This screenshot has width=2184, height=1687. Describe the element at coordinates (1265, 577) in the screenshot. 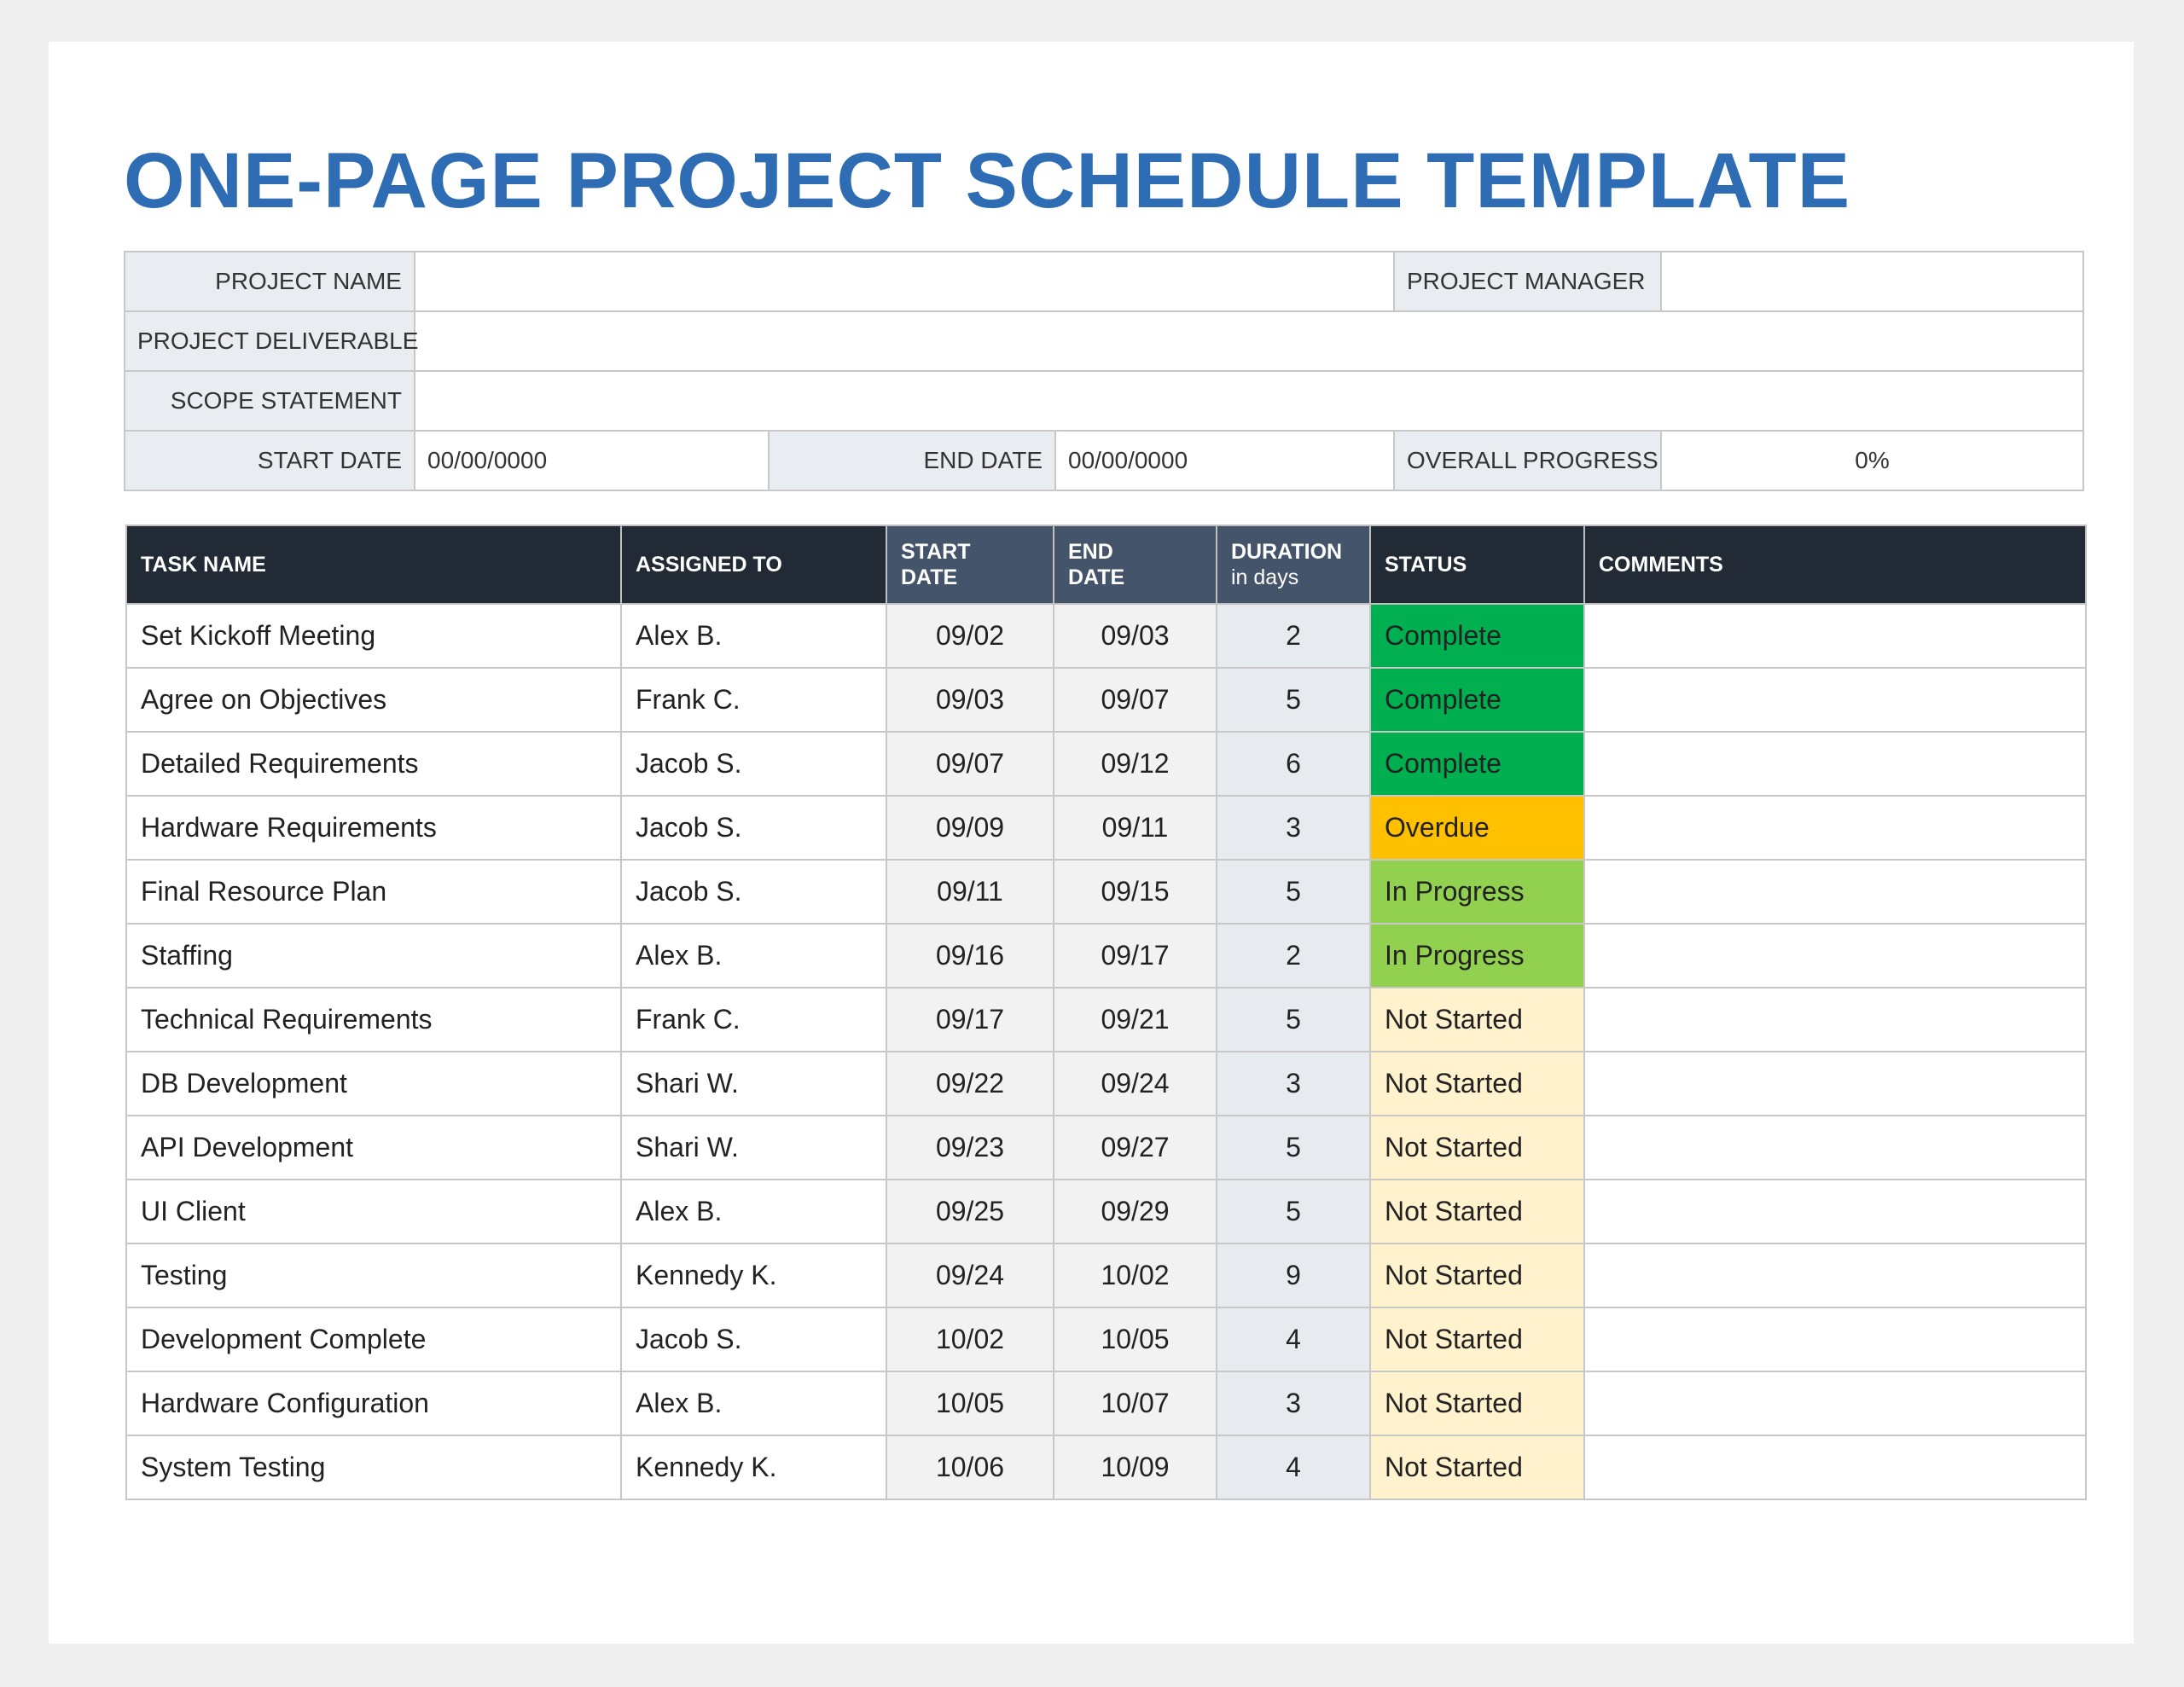

I see `header-sublabel: in days` at that location.